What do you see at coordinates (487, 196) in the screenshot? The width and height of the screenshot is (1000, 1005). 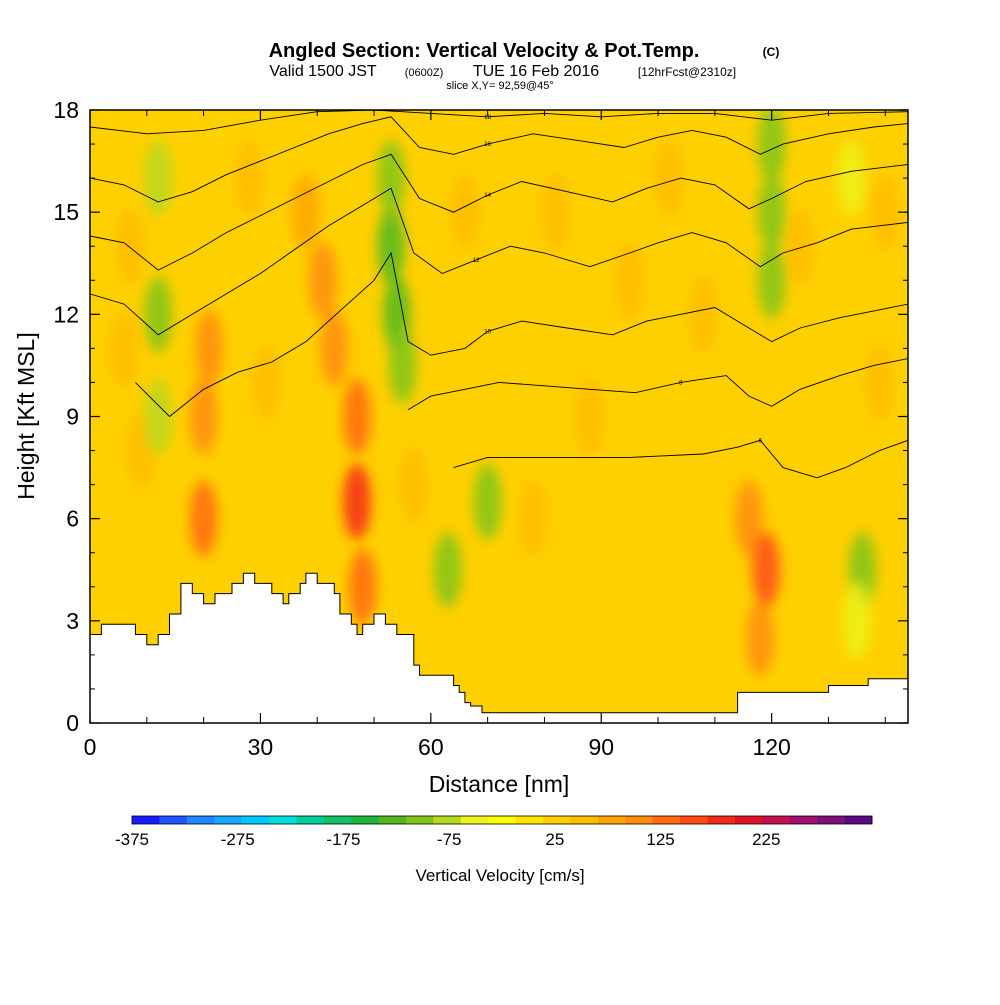 I see `theta-contour-label: 14` at bounding box center [487, 196].